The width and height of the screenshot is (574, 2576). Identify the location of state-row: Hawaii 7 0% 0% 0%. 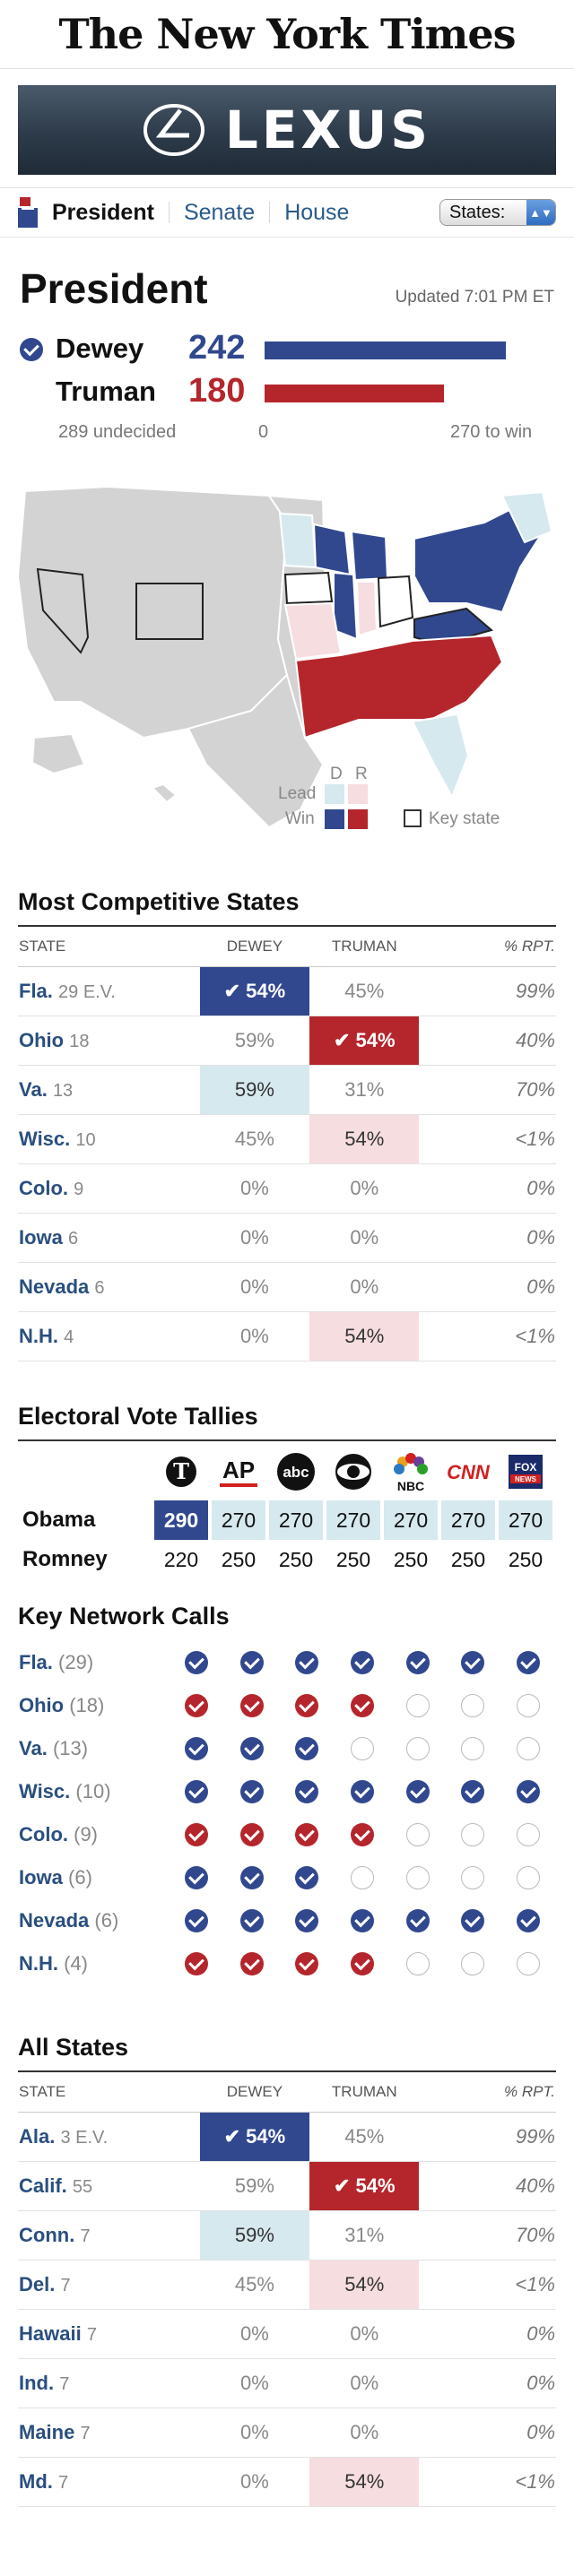
(287, 2334).